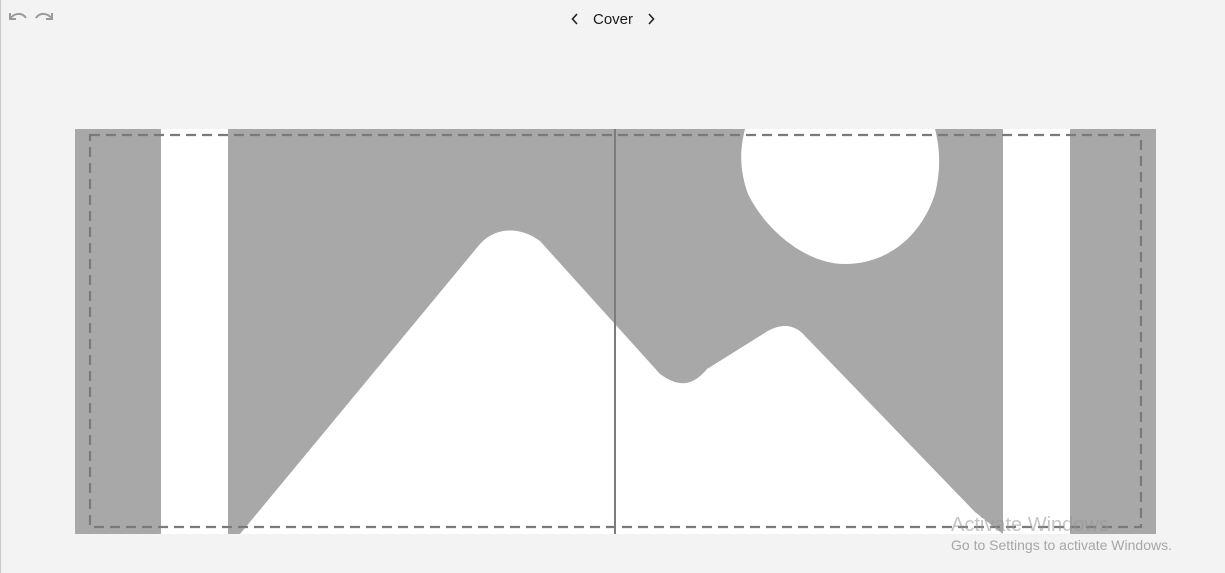 The width and height of the screenshot is (1225, 573). What do you see at coordinates (1061, 545) in the screenshot?
I see `watermark-subtitle: Go to Settings to activate Windows.` at bounding box center [1061, 545].